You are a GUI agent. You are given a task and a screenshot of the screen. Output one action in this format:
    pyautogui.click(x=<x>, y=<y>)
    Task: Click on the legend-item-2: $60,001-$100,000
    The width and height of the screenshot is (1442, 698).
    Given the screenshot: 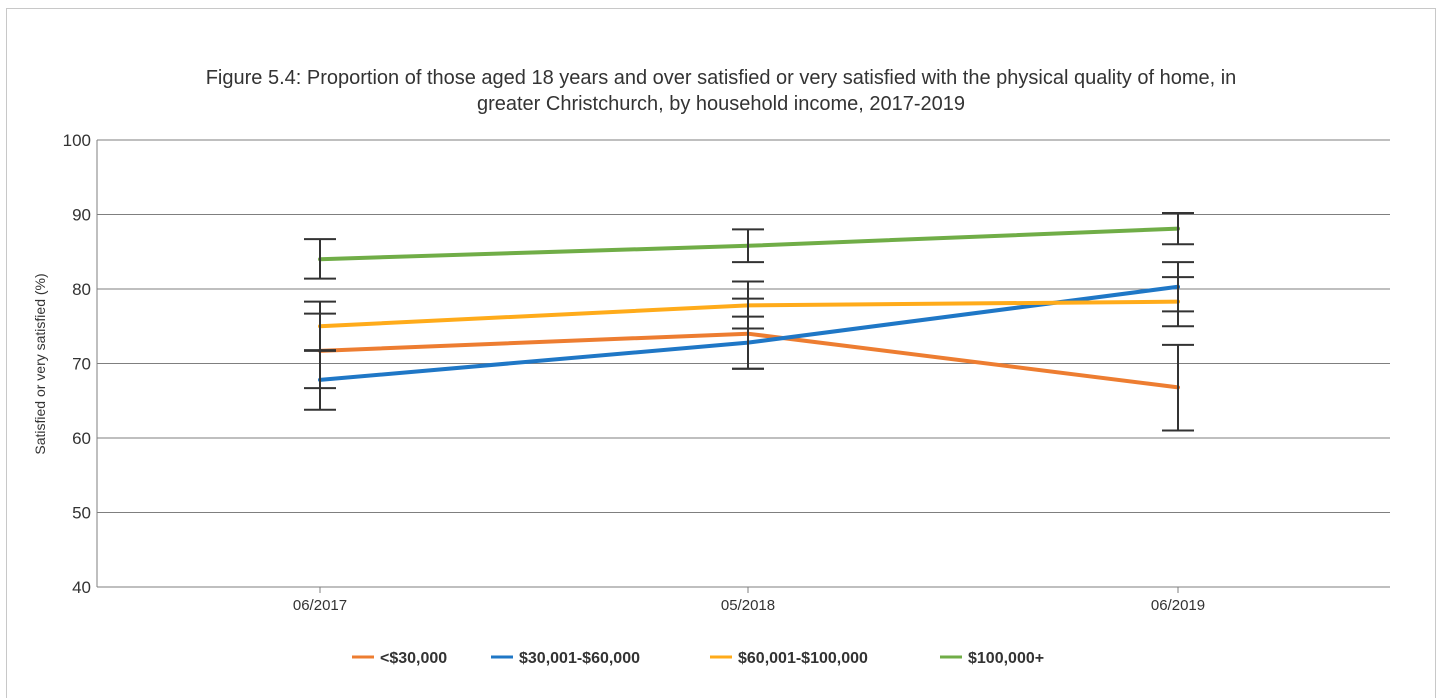 What is the action you would take?
    pyautogui.click(x=789, y=658)
    